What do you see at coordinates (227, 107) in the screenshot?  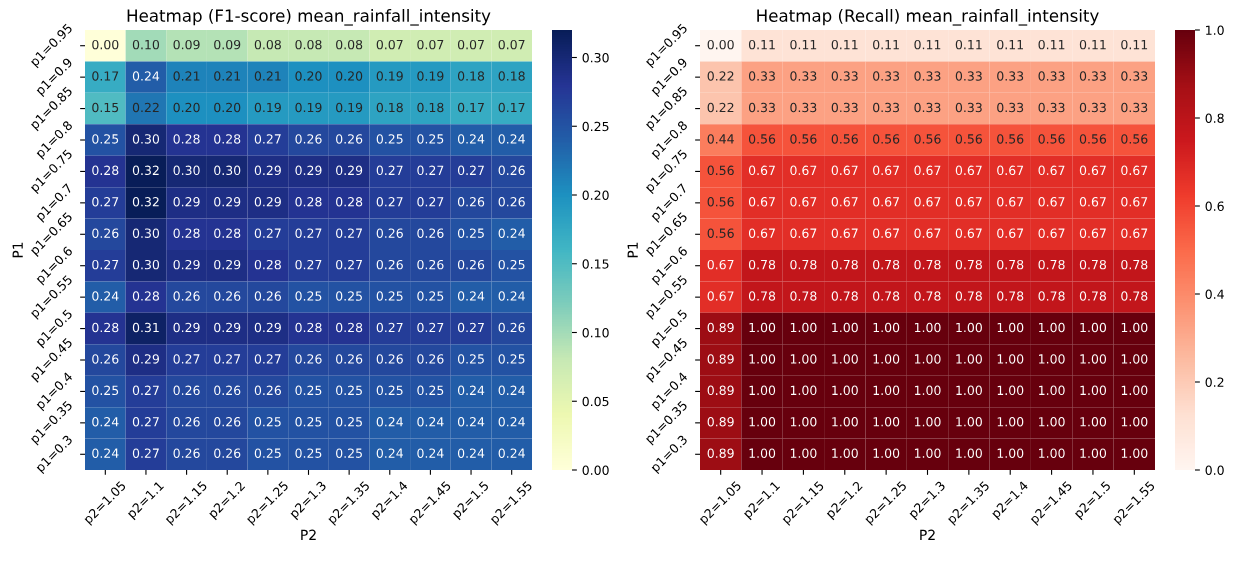 I see `data-label: 0.20` at bounding box center [227, 107].